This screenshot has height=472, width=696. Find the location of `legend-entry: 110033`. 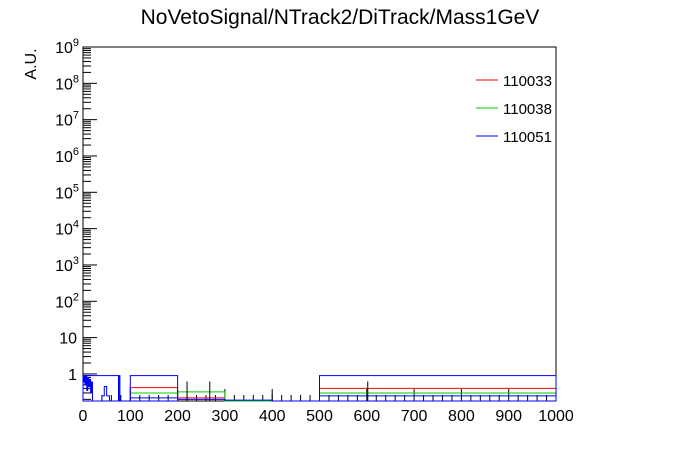

legend-entry: 110033 is located at coordinates (527, 81).